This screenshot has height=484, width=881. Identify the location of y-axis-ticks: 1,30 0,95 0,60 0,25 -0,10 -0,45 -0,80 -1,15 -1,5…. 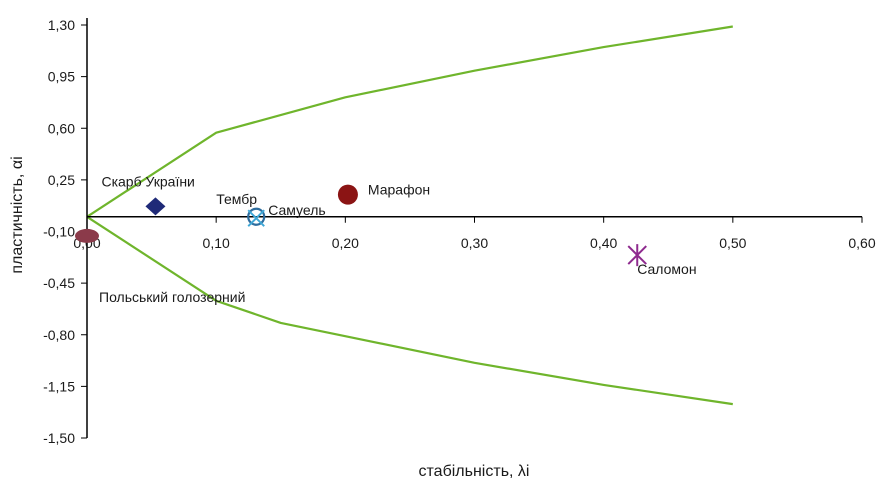
(65, 231).